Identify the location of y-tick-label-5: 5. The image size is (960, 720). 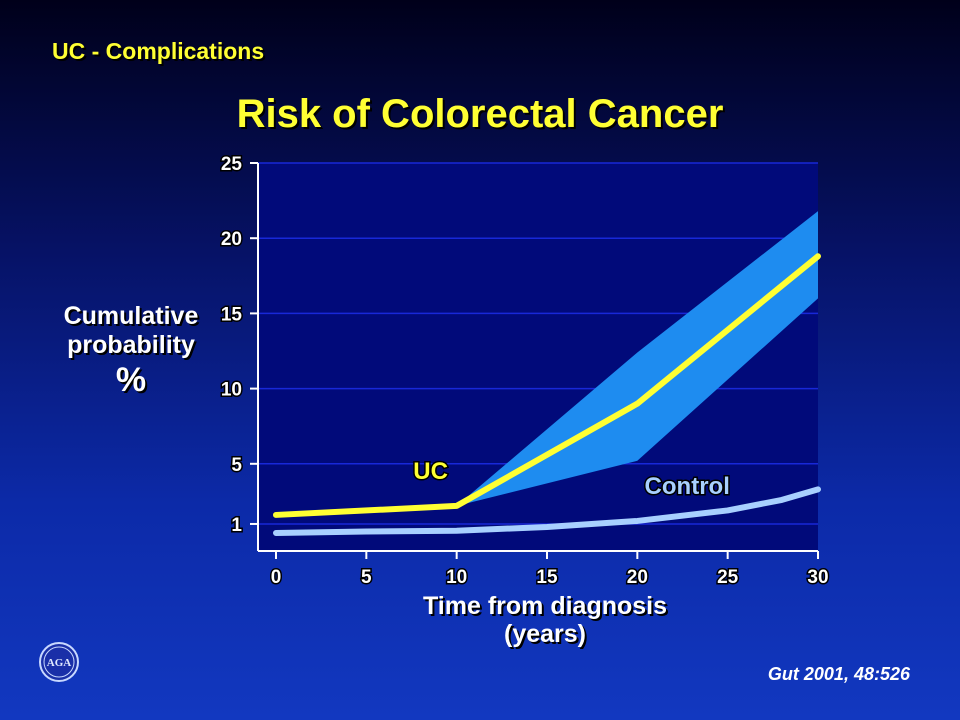
(236, 465).